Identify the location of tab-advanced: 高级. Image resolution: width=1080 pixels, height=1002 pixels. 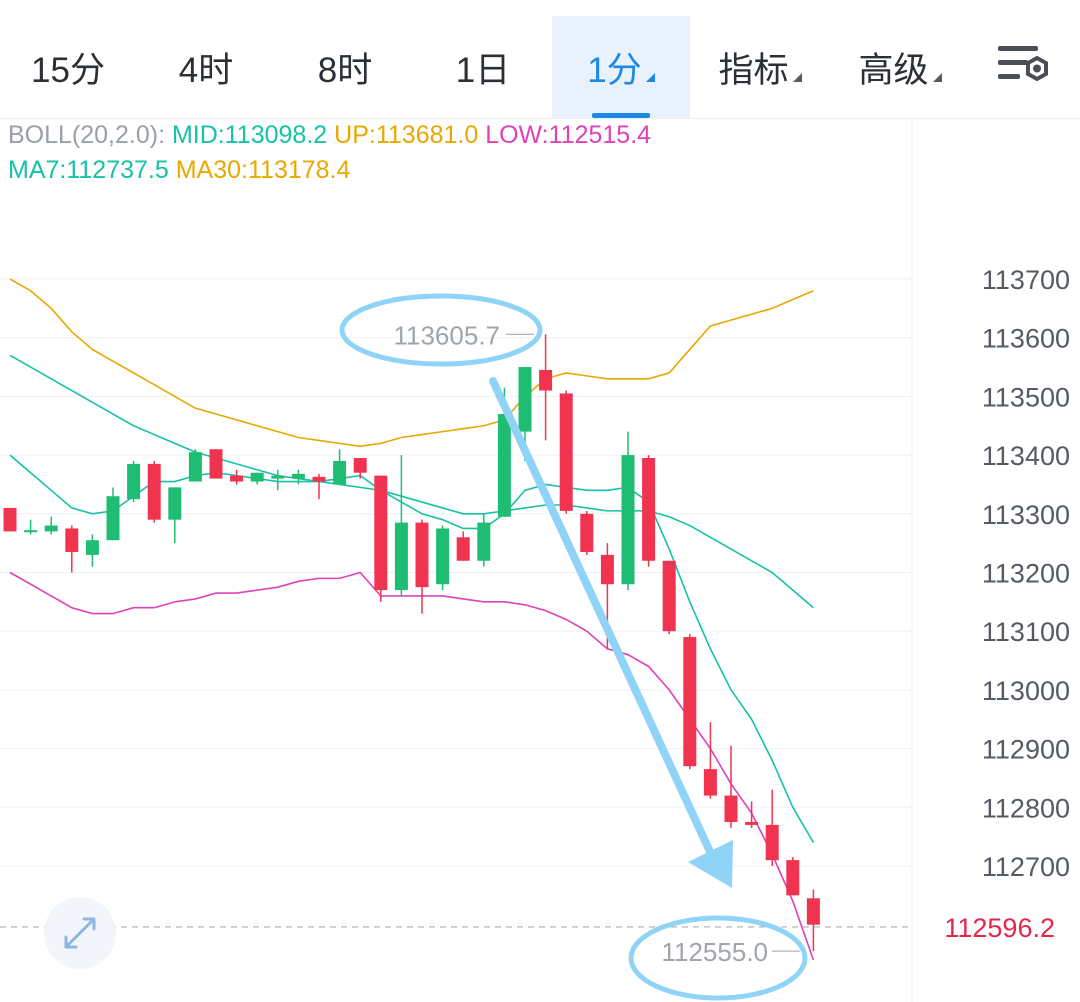
(900, 67).